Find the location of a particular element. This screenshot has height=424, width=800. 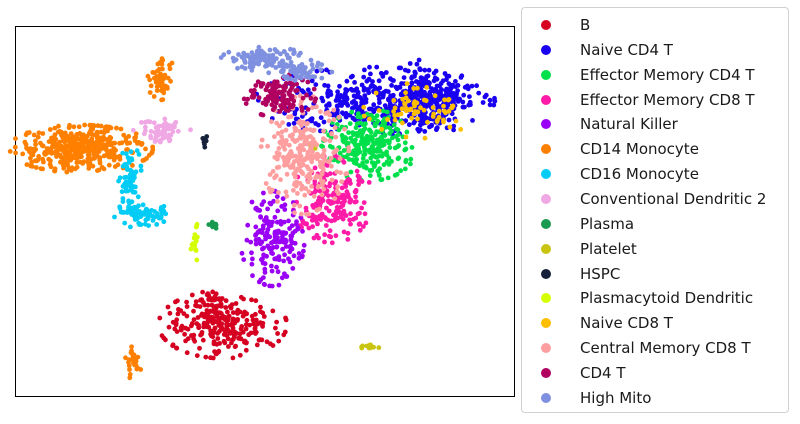

legend-label: Conventional Dendritic 2 is located at coordinates (673, 198).